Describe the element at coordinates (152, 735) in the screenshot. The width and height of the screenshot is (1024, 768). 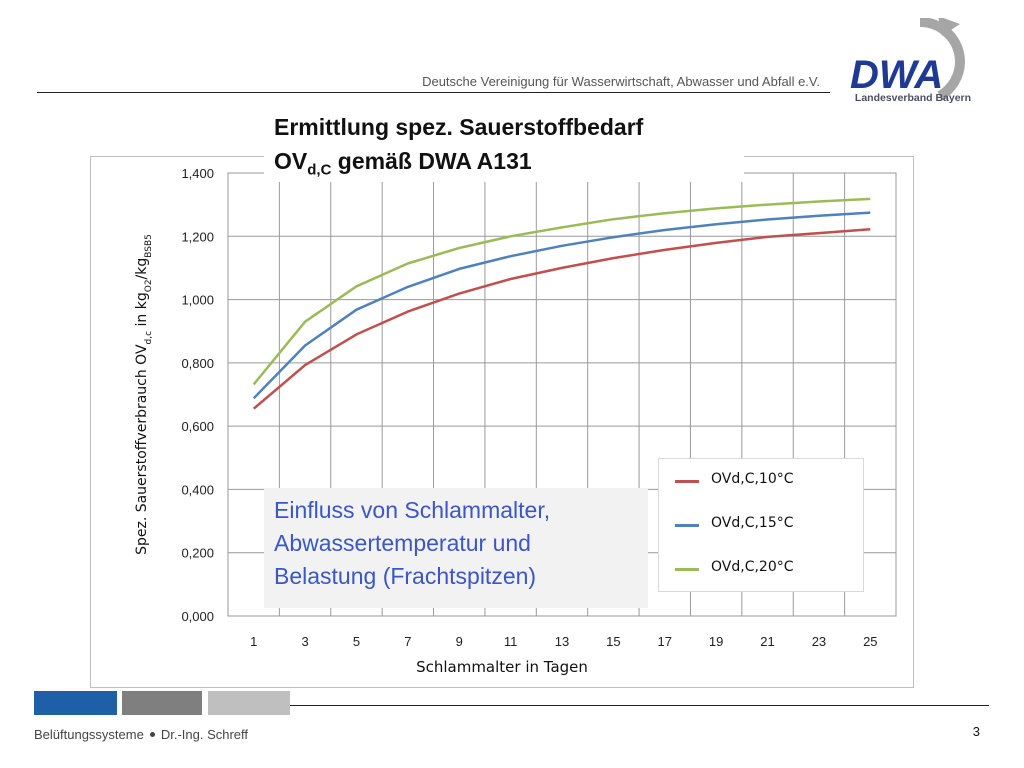
I see `bullet-icon` at that location.